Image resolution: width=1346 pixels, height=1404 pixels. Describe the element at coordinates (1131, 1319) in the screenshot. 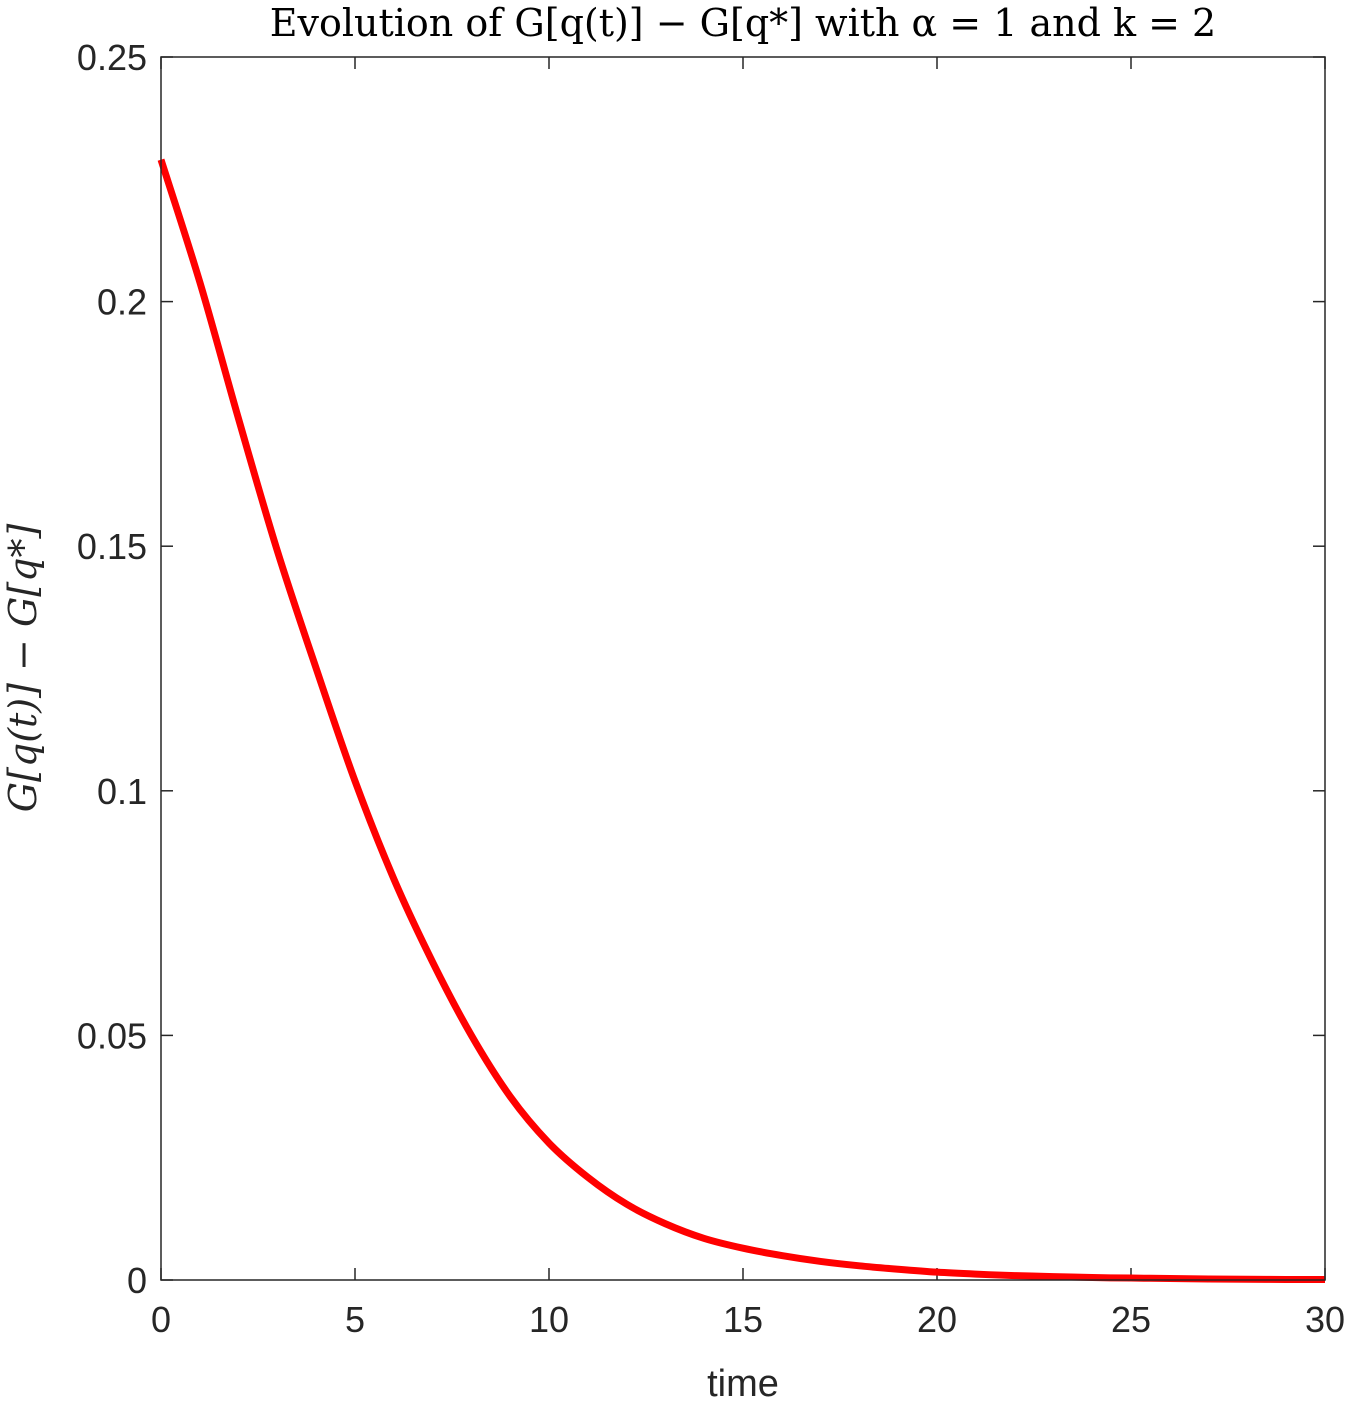

I see `x-tick-label: 25` at that location.